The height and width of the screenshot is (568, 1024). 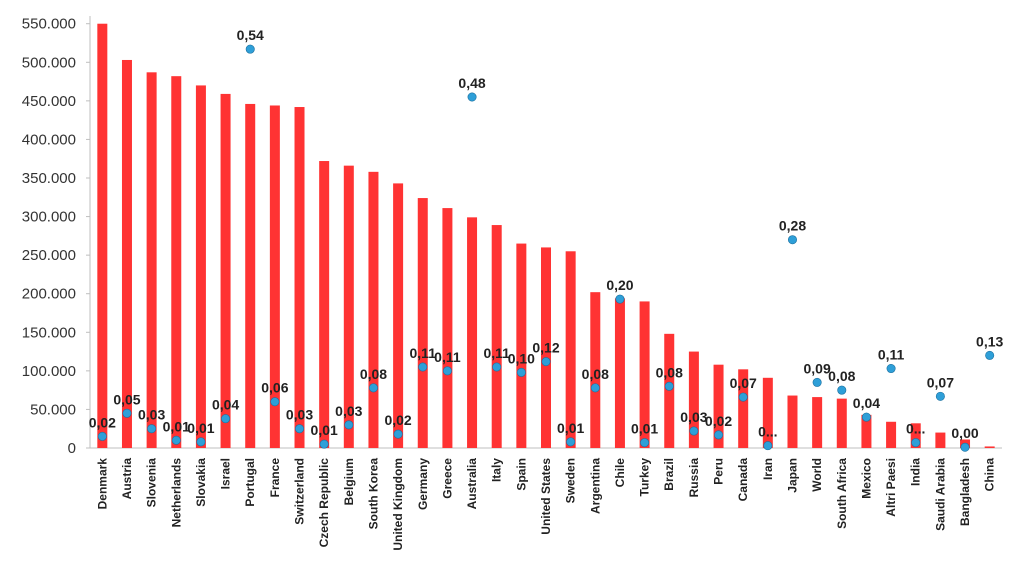 What do you see at coordinates (49, 217) in the screenshot?
I see `y-tick-label: 300.000` at bounding box center [49, 217].